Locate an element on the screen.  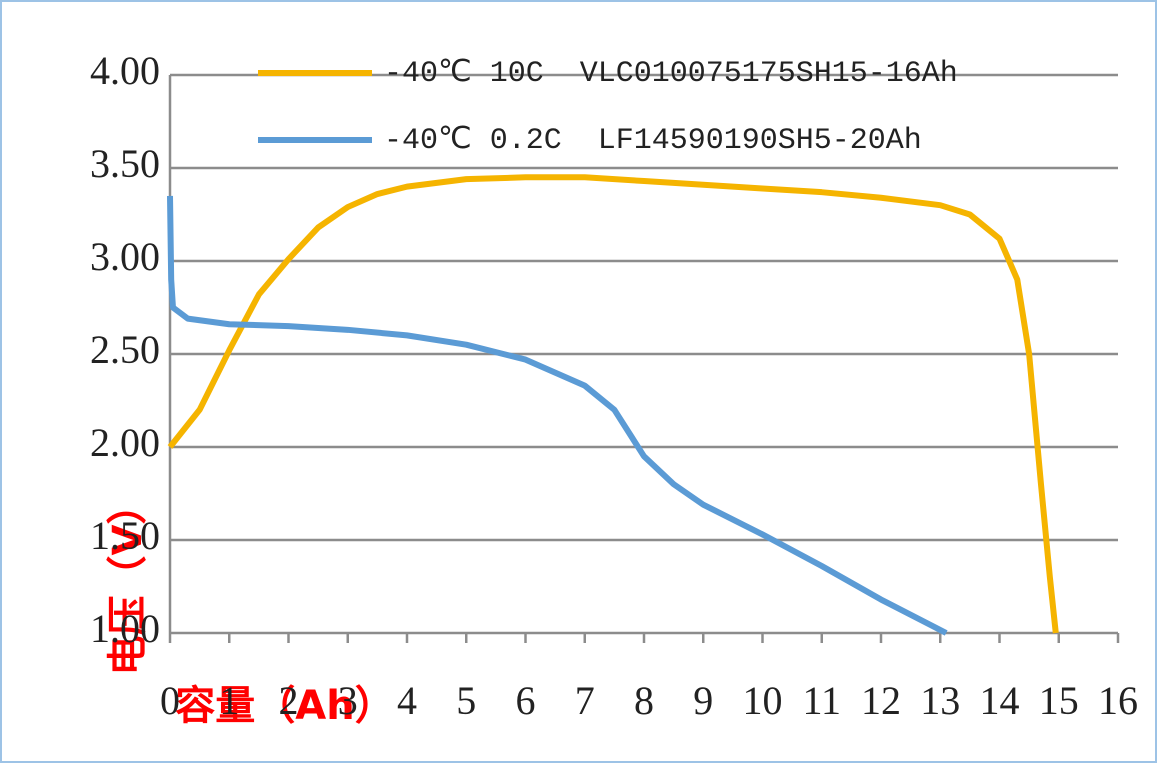
y-axis-title: 电压（V） is located at coordinates (128, 580).